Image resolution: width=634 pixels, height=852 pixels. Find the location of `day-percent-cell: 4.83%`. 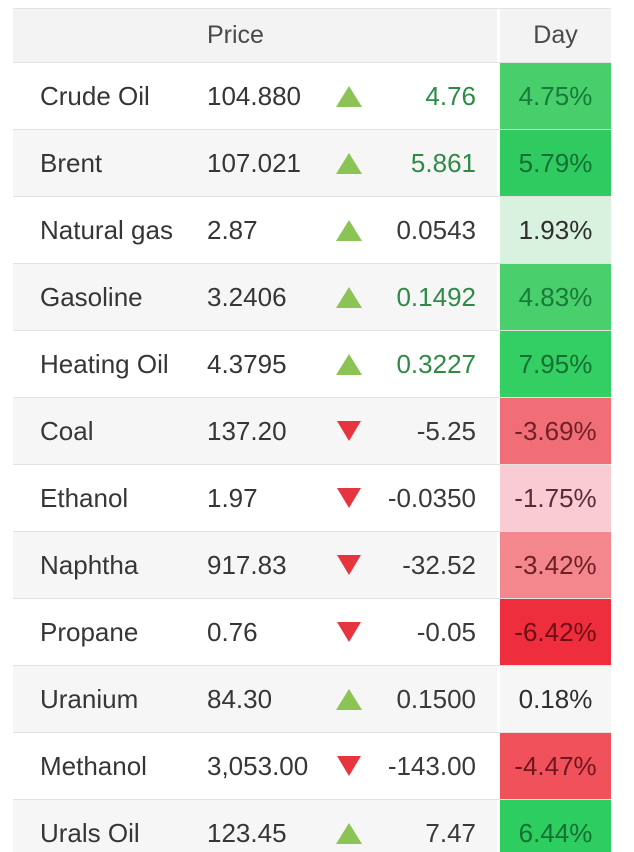

day-percent-cell: 4.83% is located at coordinates (554, 297).